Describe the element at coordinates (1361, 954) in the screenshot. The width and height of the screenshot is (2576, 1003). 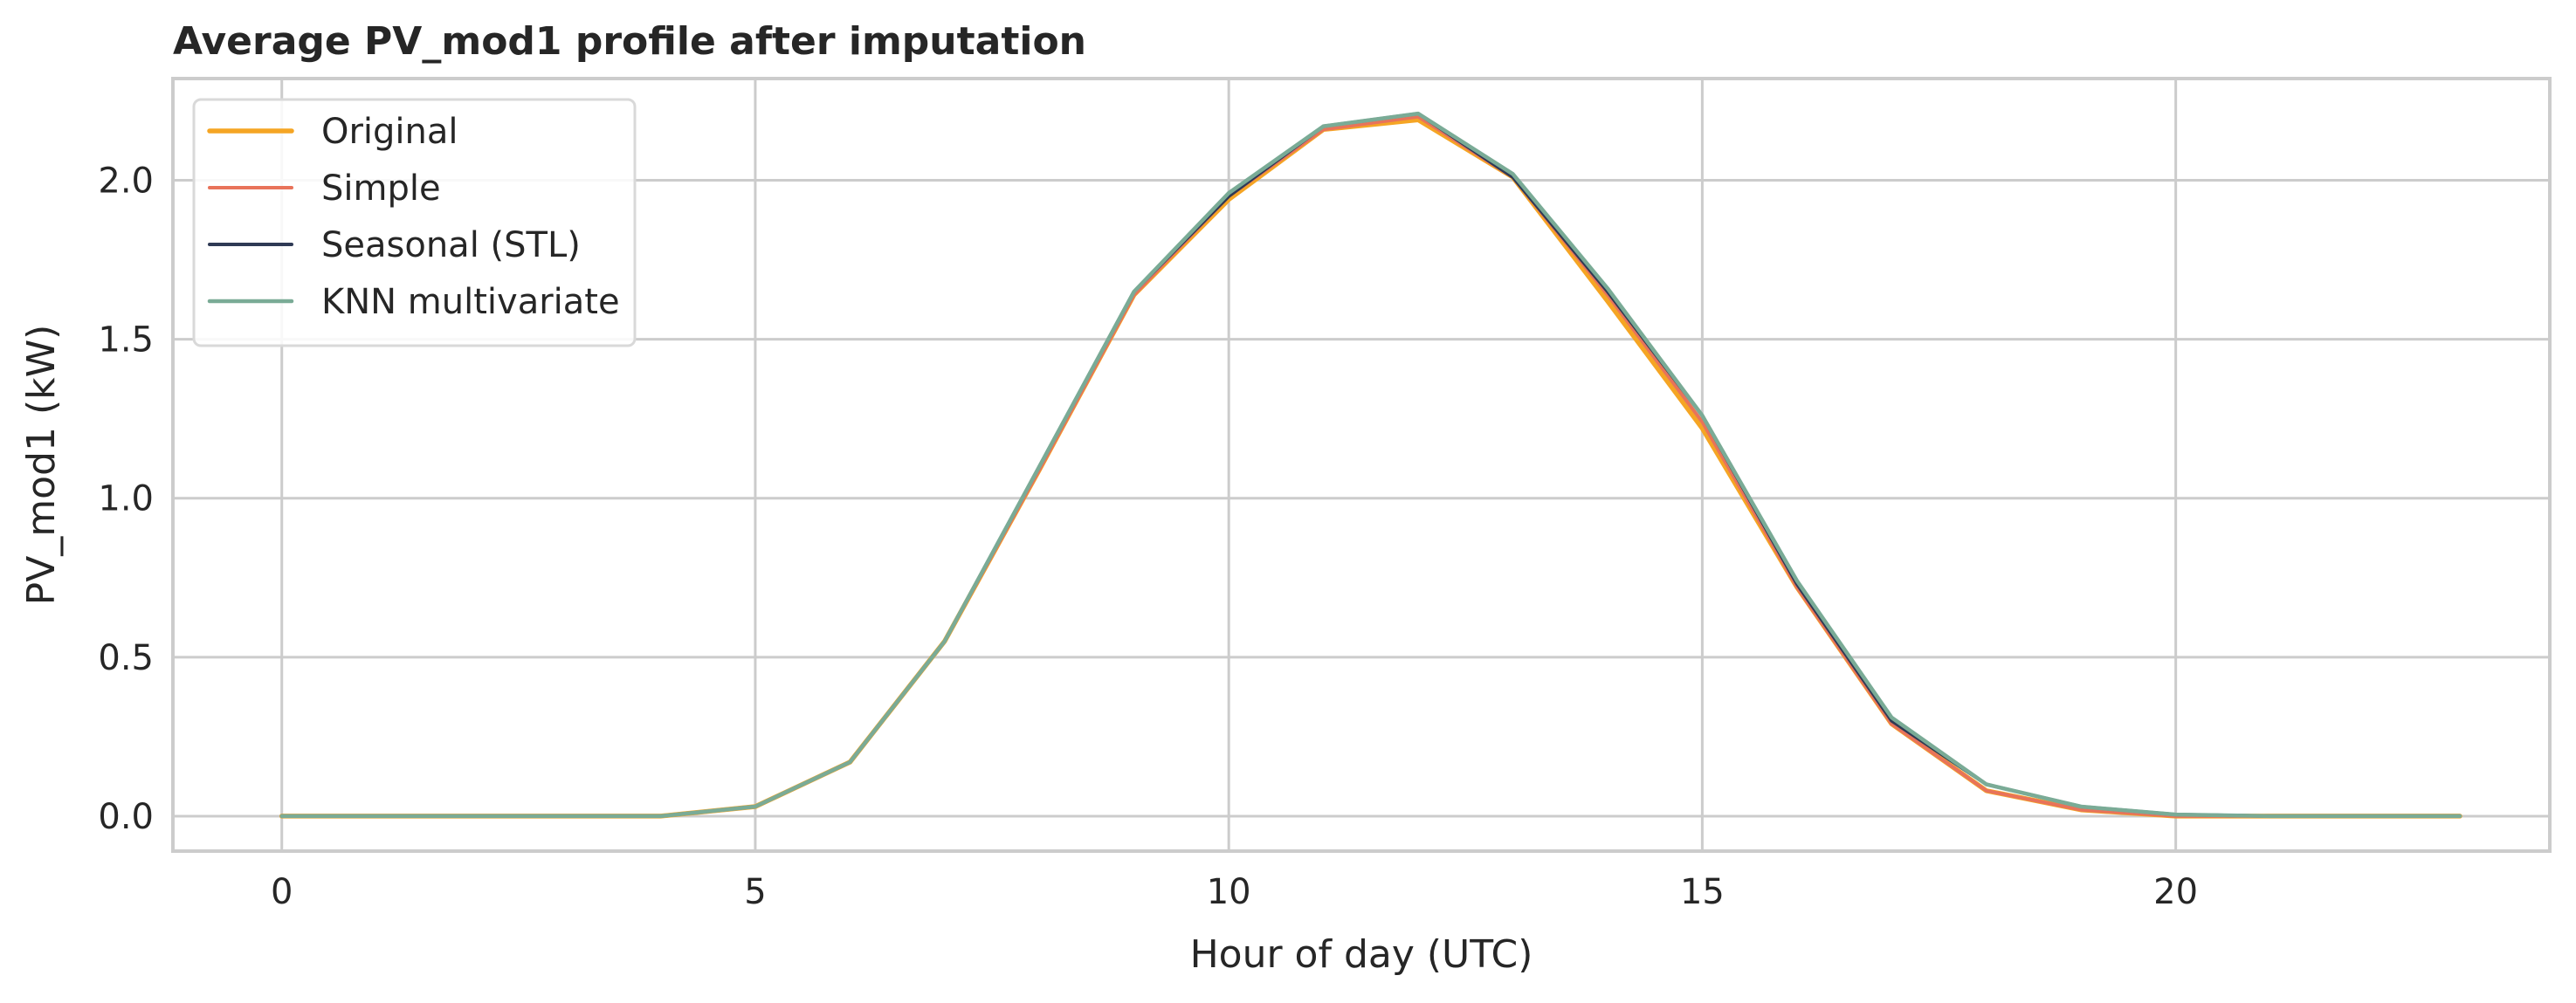
I see `x-axis-label: Hour of day (UTC)` at that location.